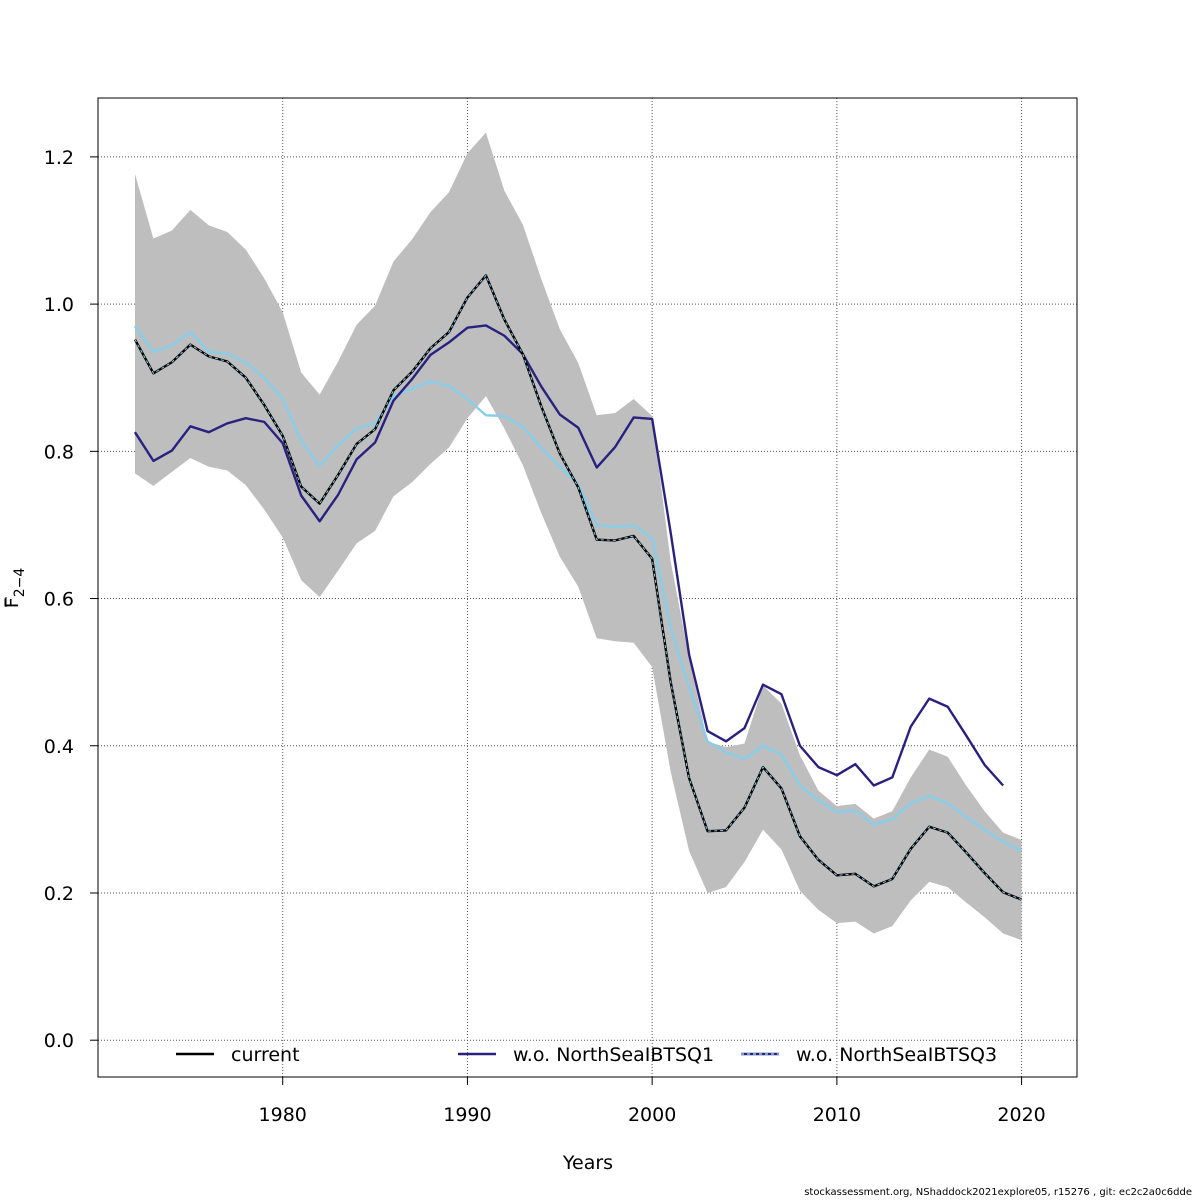 The image size is (1200, 1200). What do you see at coordinates (265, 1055) in the screenshot?
I see `legend-label-0: current` at bounding box center [265, 1055].